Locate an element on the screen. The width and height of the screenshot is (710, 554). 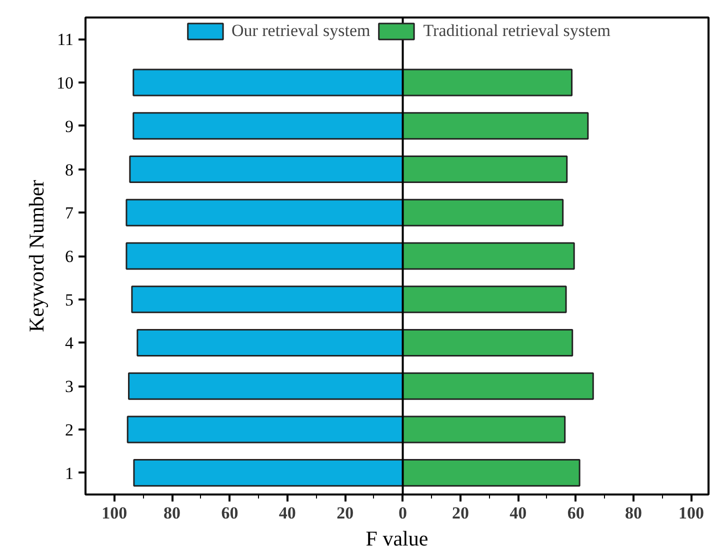
y-tick-label: 7 is located at coordinates (69, 213).